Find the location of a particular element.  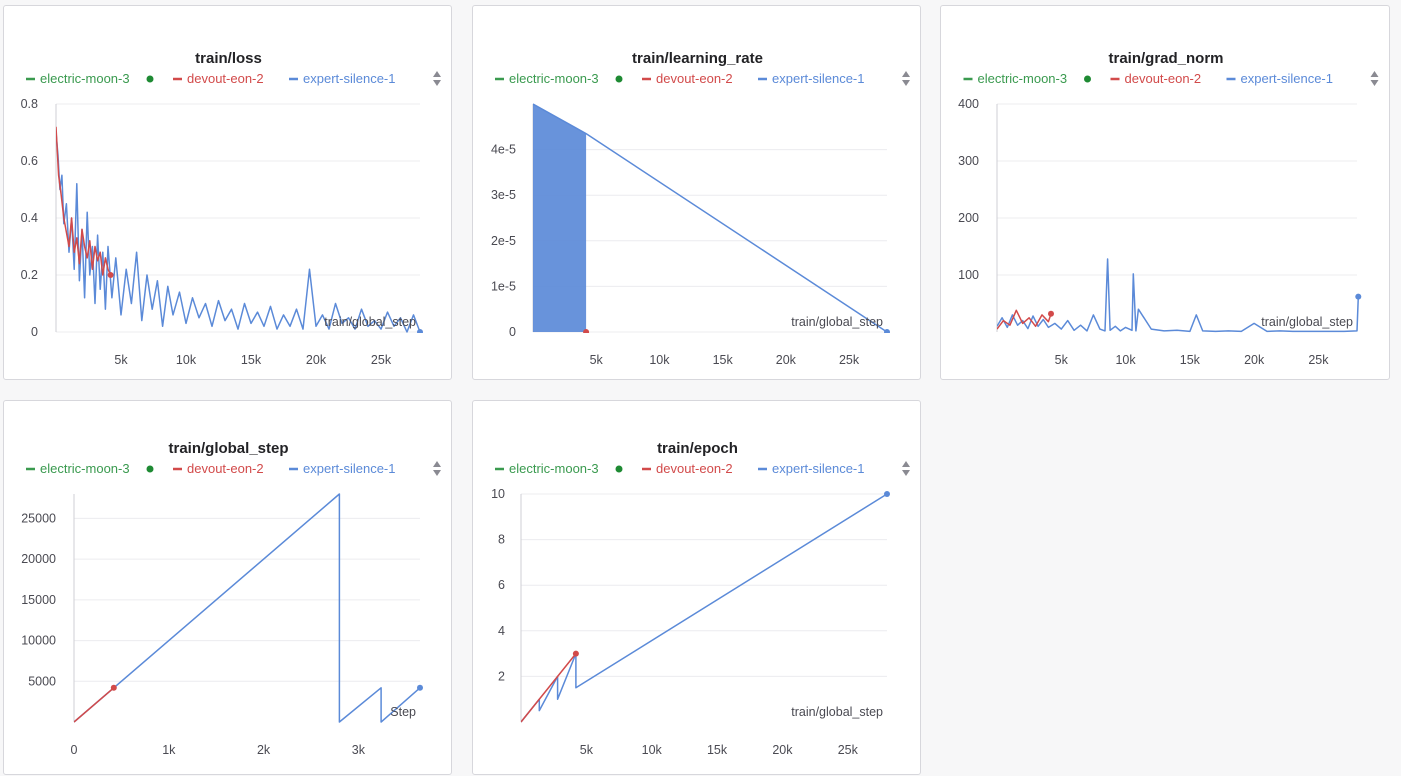

sort-down-arrow-icon is located at coordinates (906, 83).